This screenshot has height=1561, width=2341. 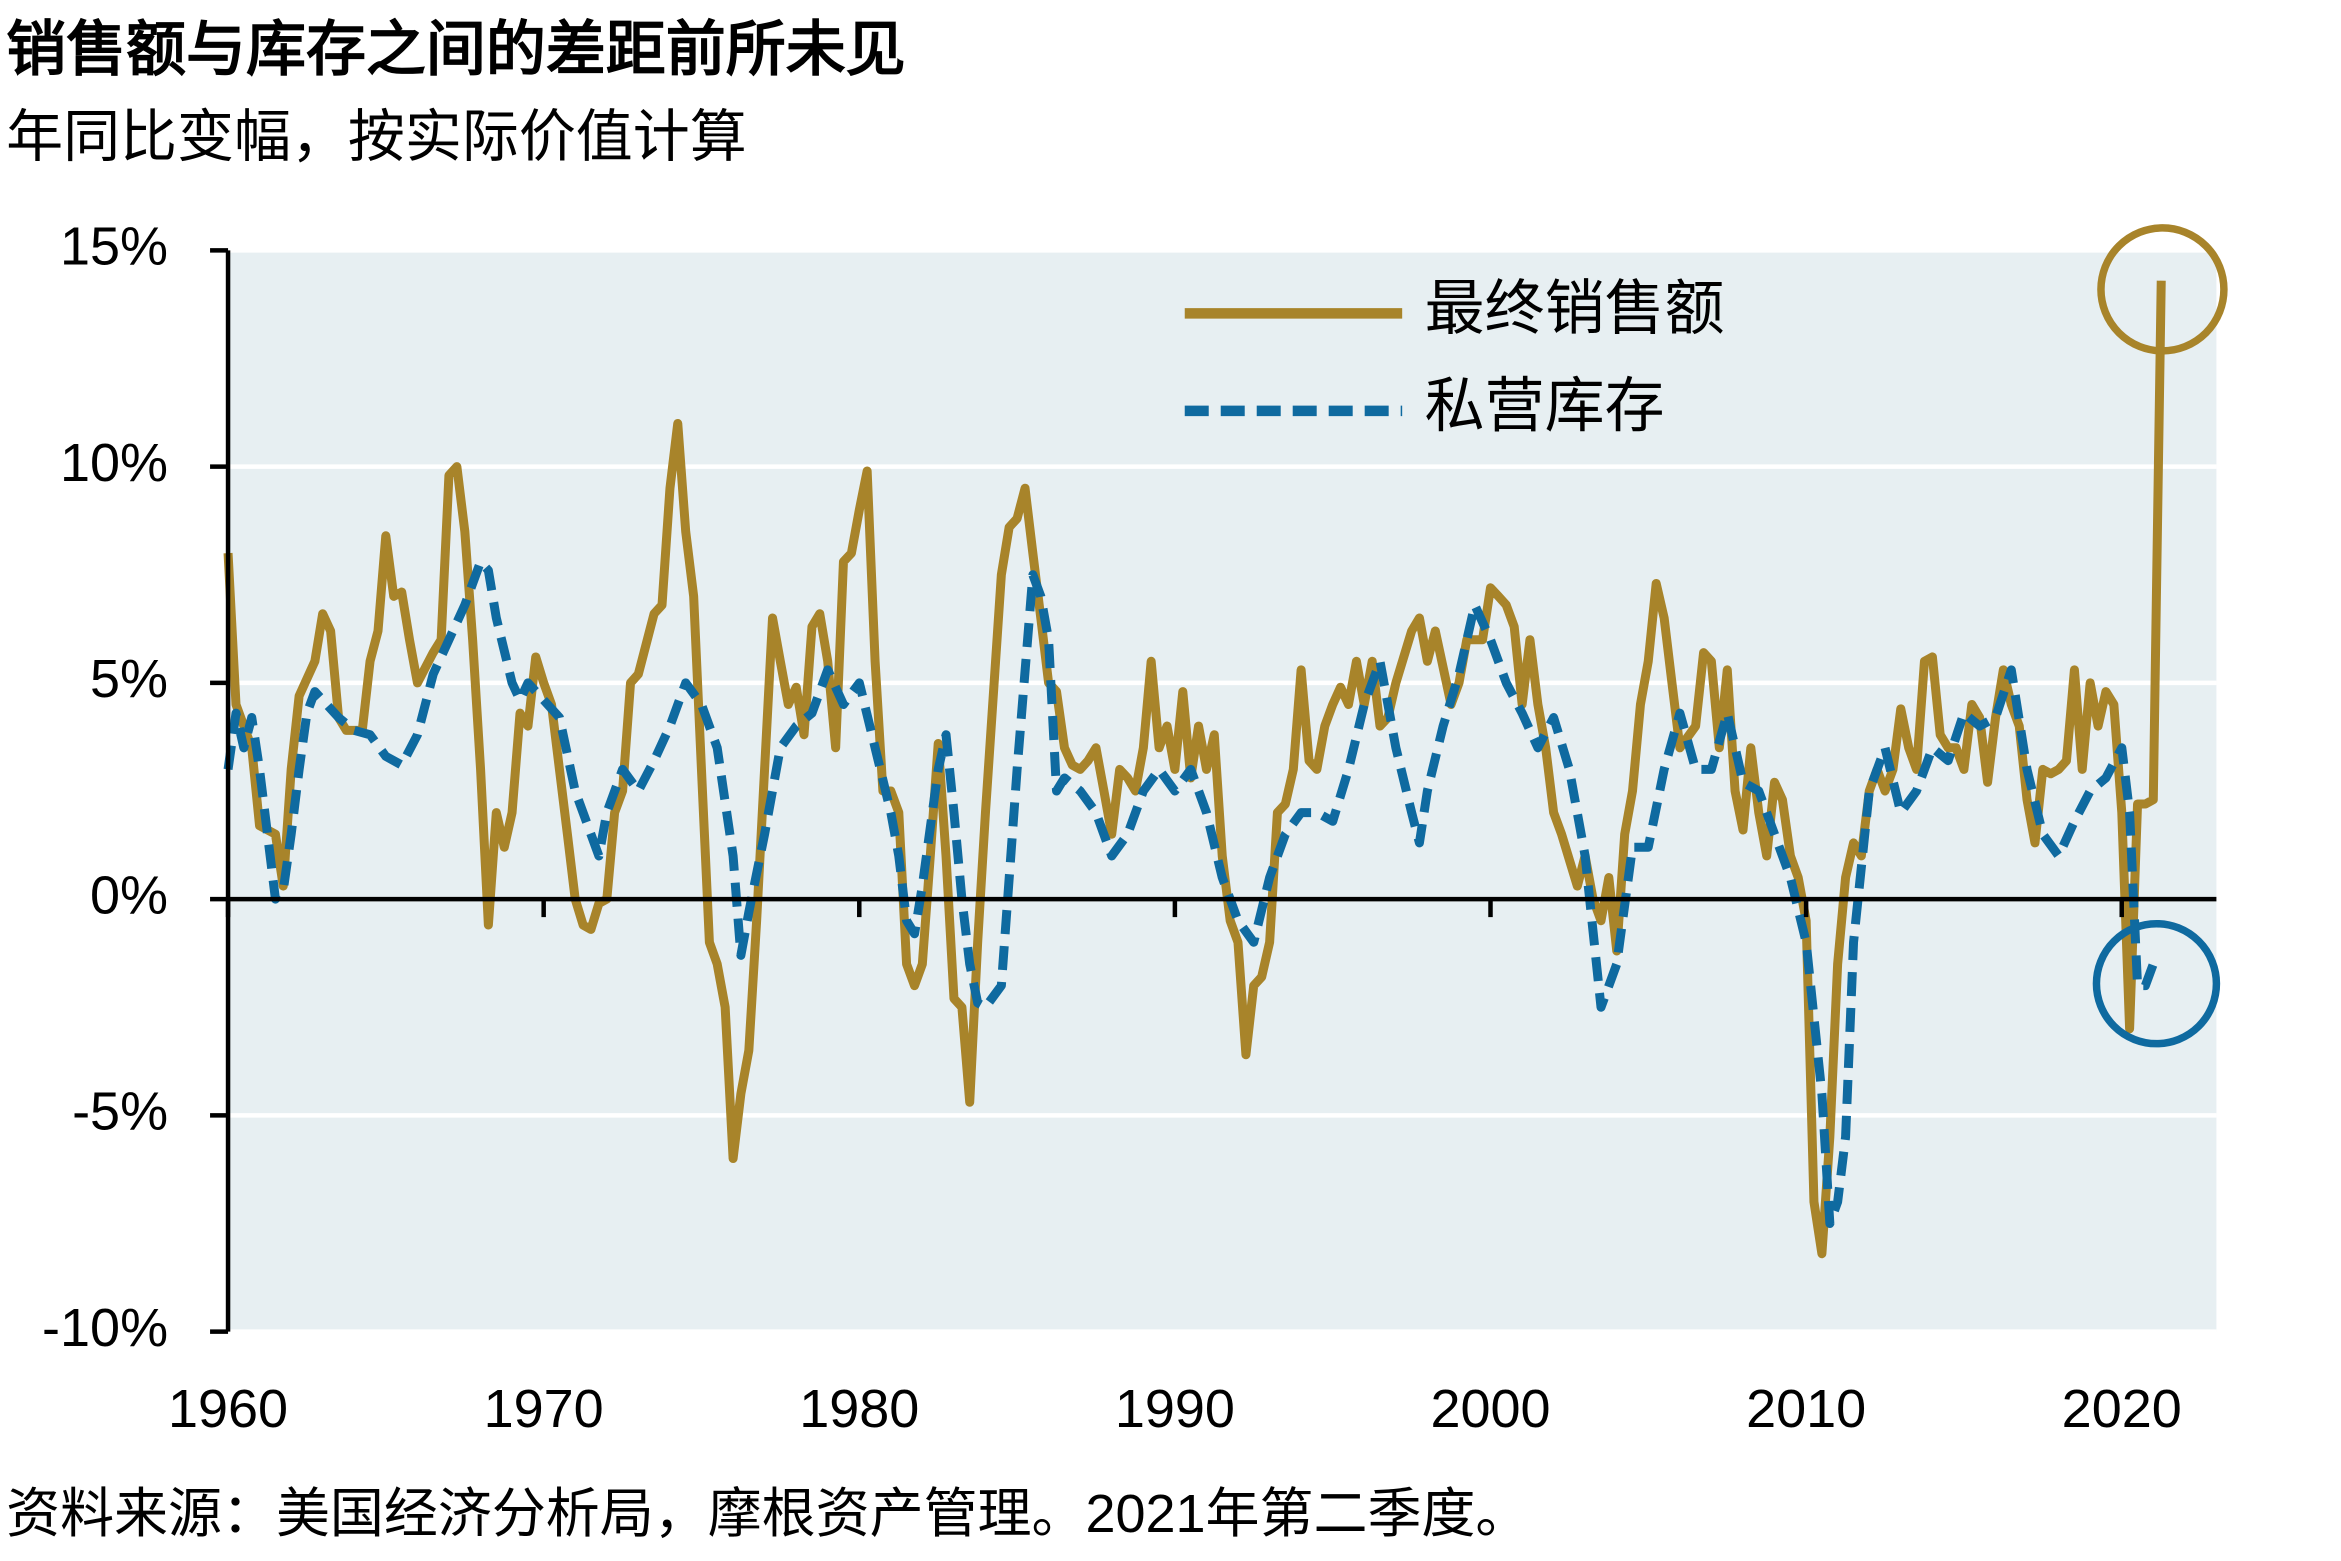 I want to click on y-tick-label: 15%, so click(x=114, y=247).